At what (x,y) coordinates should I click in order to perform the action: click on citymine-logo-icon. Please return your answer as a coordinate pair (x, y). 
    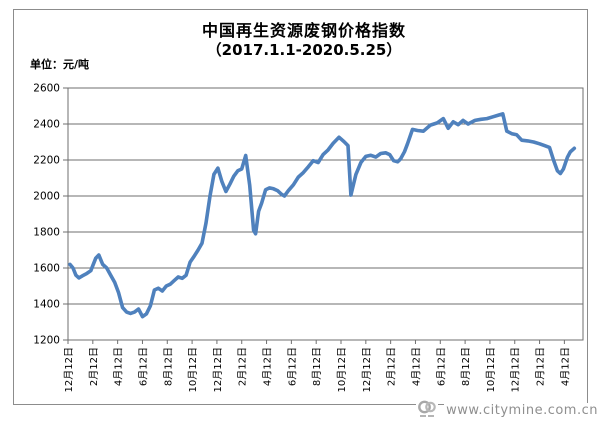
    Looking at the image, I should click on (427, 407).